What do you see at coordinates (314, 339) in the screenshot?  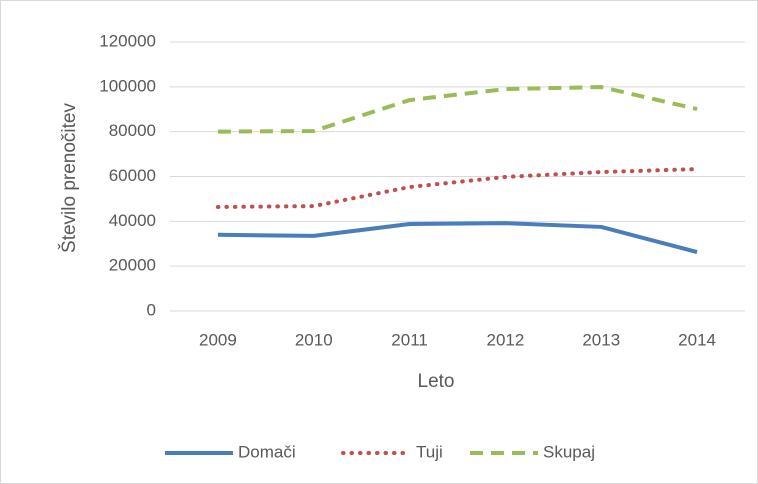 I see `x-tick-label: 2010` at bounding box center [314, 339].